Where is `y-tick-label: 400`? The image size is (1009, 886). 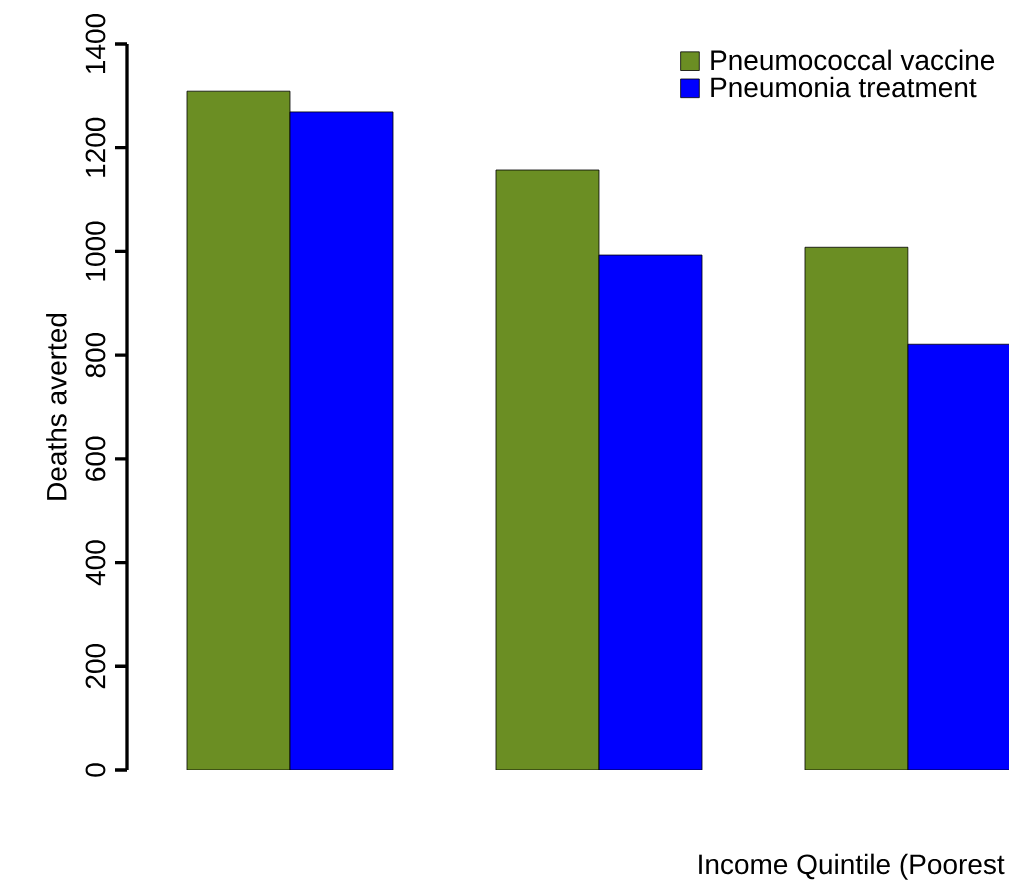
y-tick-label: 400 is located at coordinates (95, 563).